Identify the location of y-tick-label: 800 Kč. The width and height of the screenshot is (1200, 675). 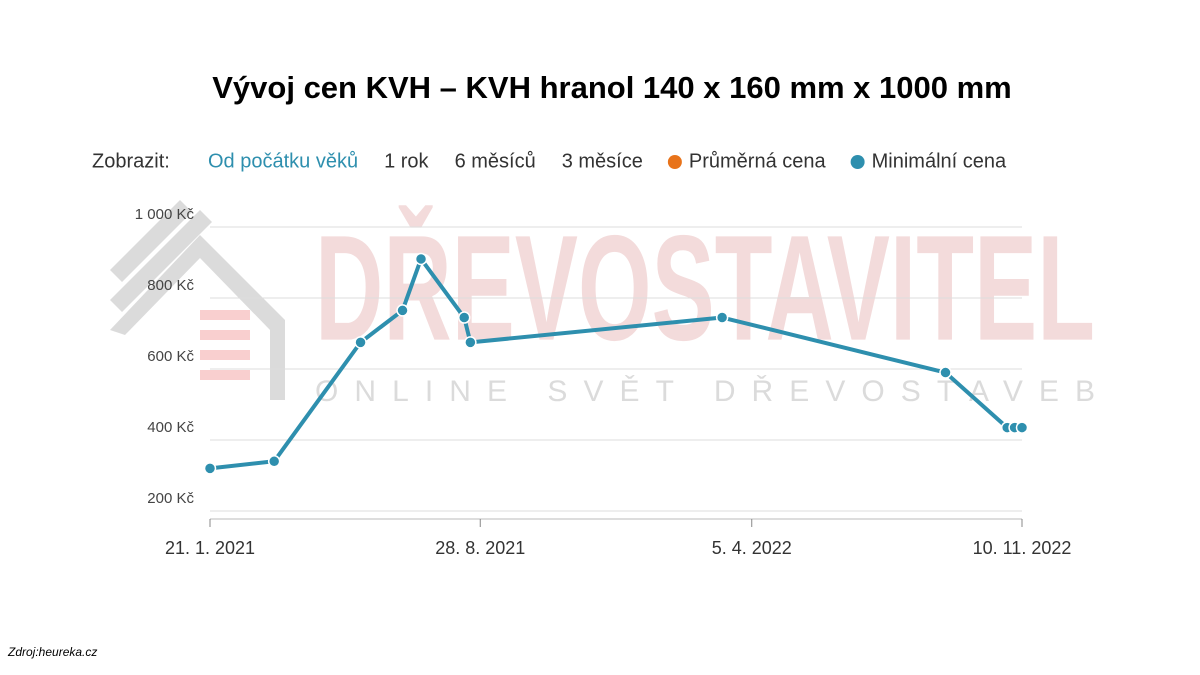
(170, 285).